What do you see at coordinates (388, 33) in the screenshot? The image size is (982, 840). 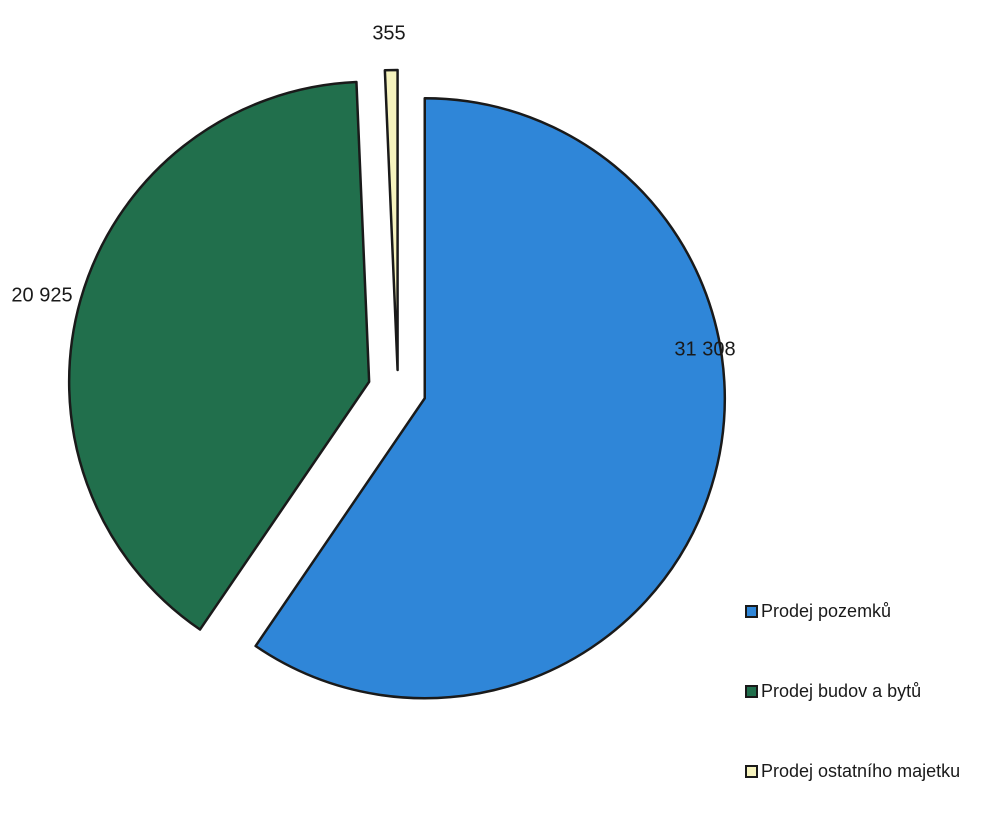 I see `data-label-prodej-ostatniho-majetku: 355` at bounding box center [388, 33].